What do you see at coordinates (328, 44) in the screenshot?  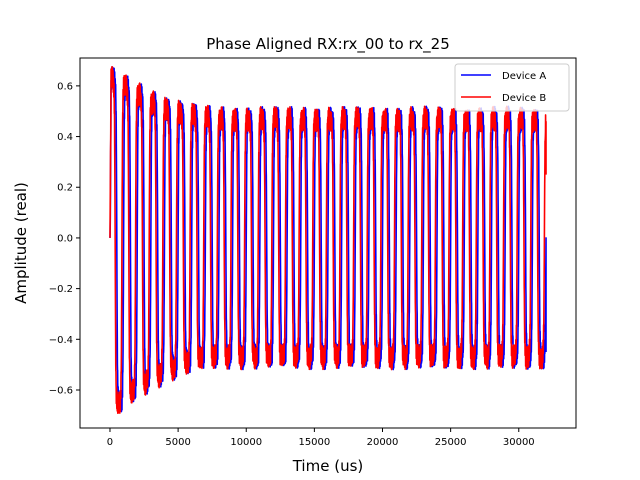 I see `chart-title: Phase Aligned RX:rx_00 to rx_25` at bounding box center [328, 44].